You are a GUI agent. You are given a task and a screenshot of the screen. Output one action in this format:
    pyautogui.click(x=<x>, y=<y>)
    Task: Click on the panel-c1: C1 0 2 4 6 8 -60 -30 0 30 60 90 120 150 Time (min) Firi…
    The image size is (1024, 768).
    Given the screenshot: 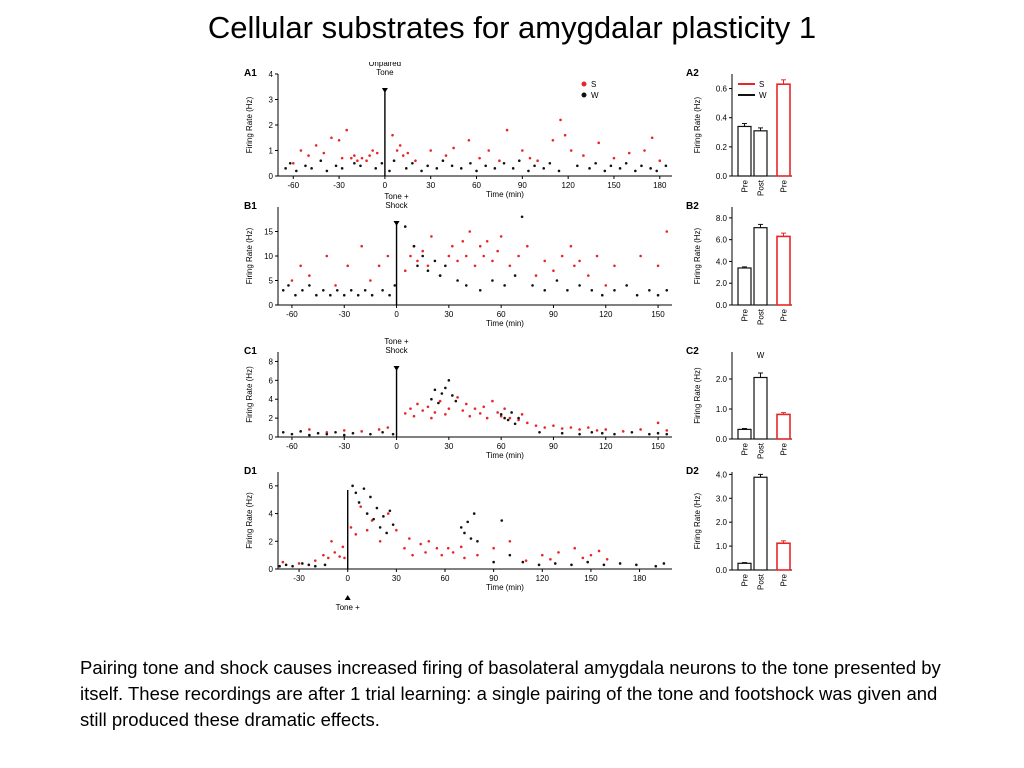 What is the action you would take?
    pyautogui.click(x=458, y=398)
    